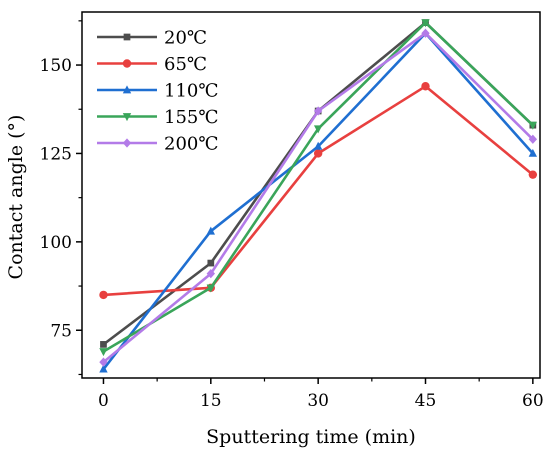 Image resolution: width=550 pixels, height=457 pixels. What do you see at coordinates (61, 331) in the screenshot?
I see `y-tick-label: 75` at bounding box center [61, 331].